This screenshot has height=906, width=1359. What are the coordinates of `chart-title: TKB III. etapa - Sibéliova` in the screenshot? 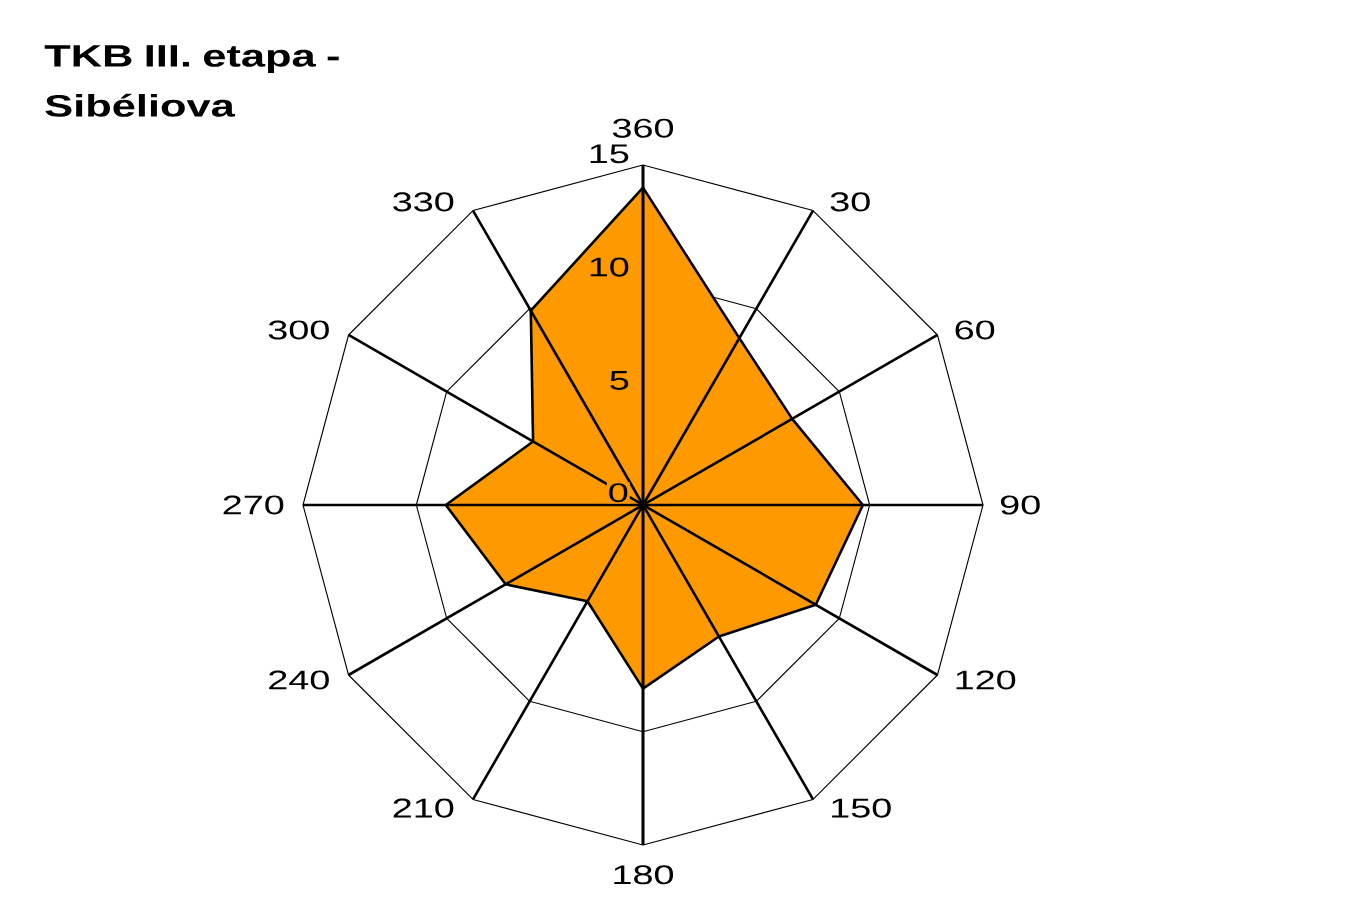 It's located at (191, 81).